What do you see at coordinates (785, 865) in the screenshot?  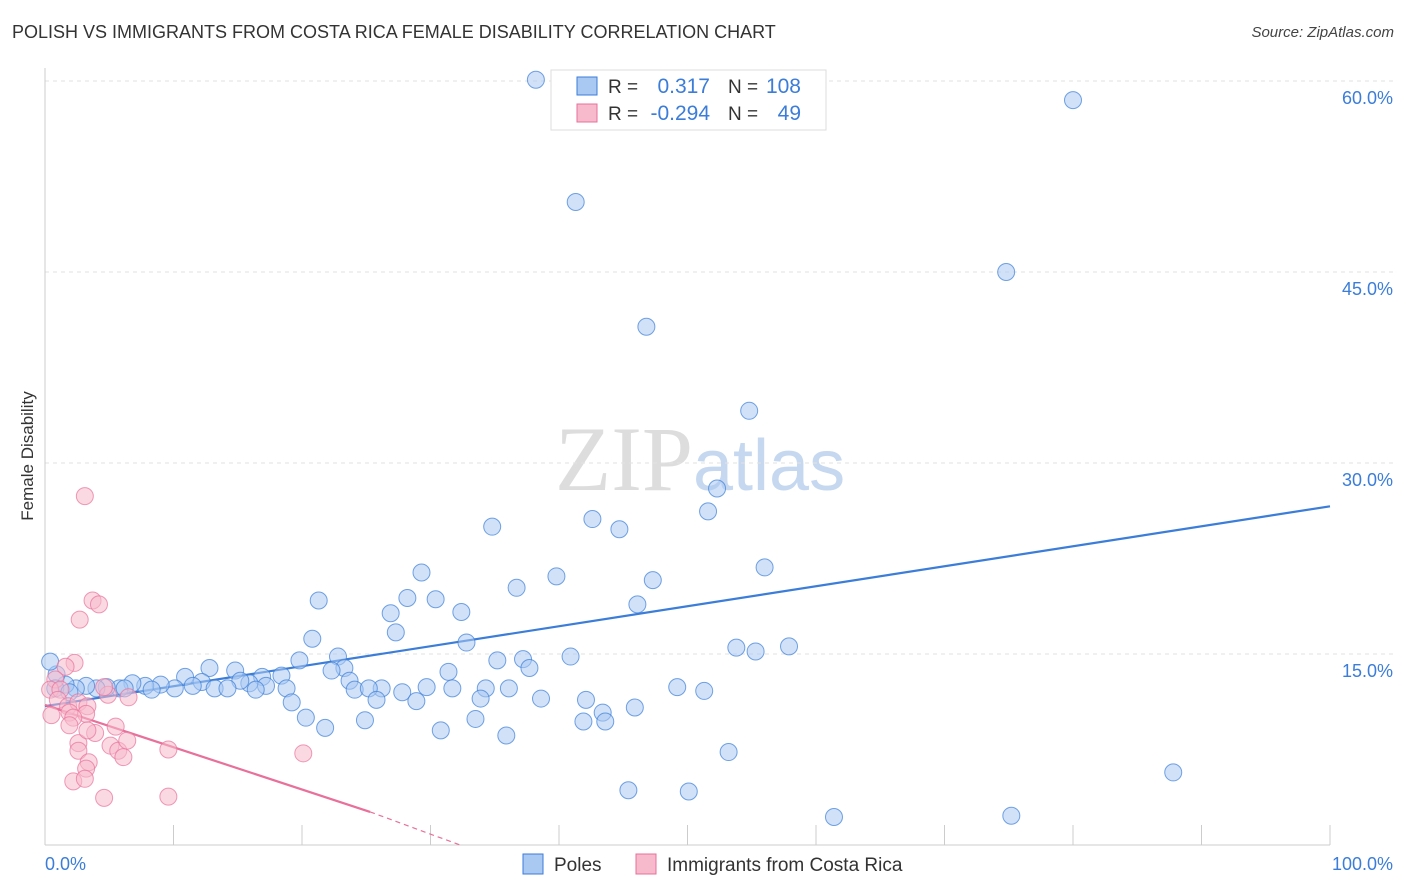 I see `legend-label-costa-rica: Immigrants from Costa Rica` at bounding box center [785, 865].